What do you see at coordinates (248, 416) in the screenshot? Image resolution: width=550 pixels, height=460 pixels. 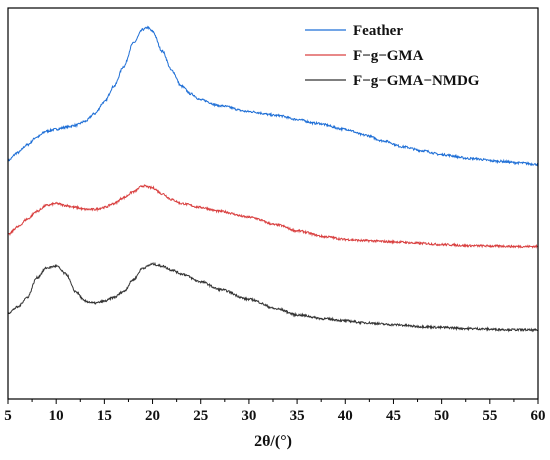 I see `x-tick-label: 30` at bounding box center [248, 416].